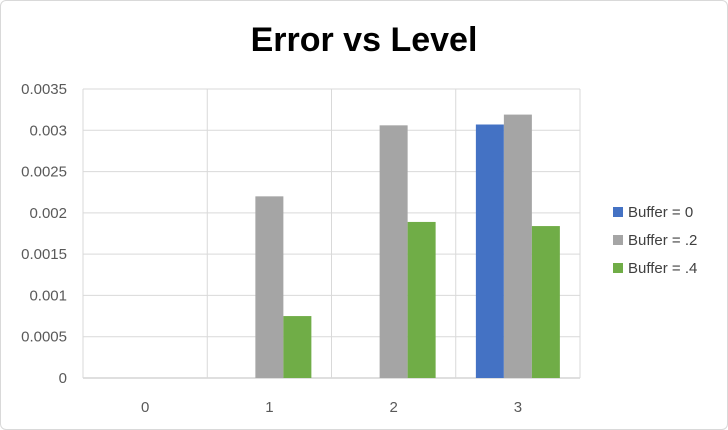 Image resolution: width=728 pixels, height=430 pixels. I want to click on x-tick-label: 3, so click(518, 407).